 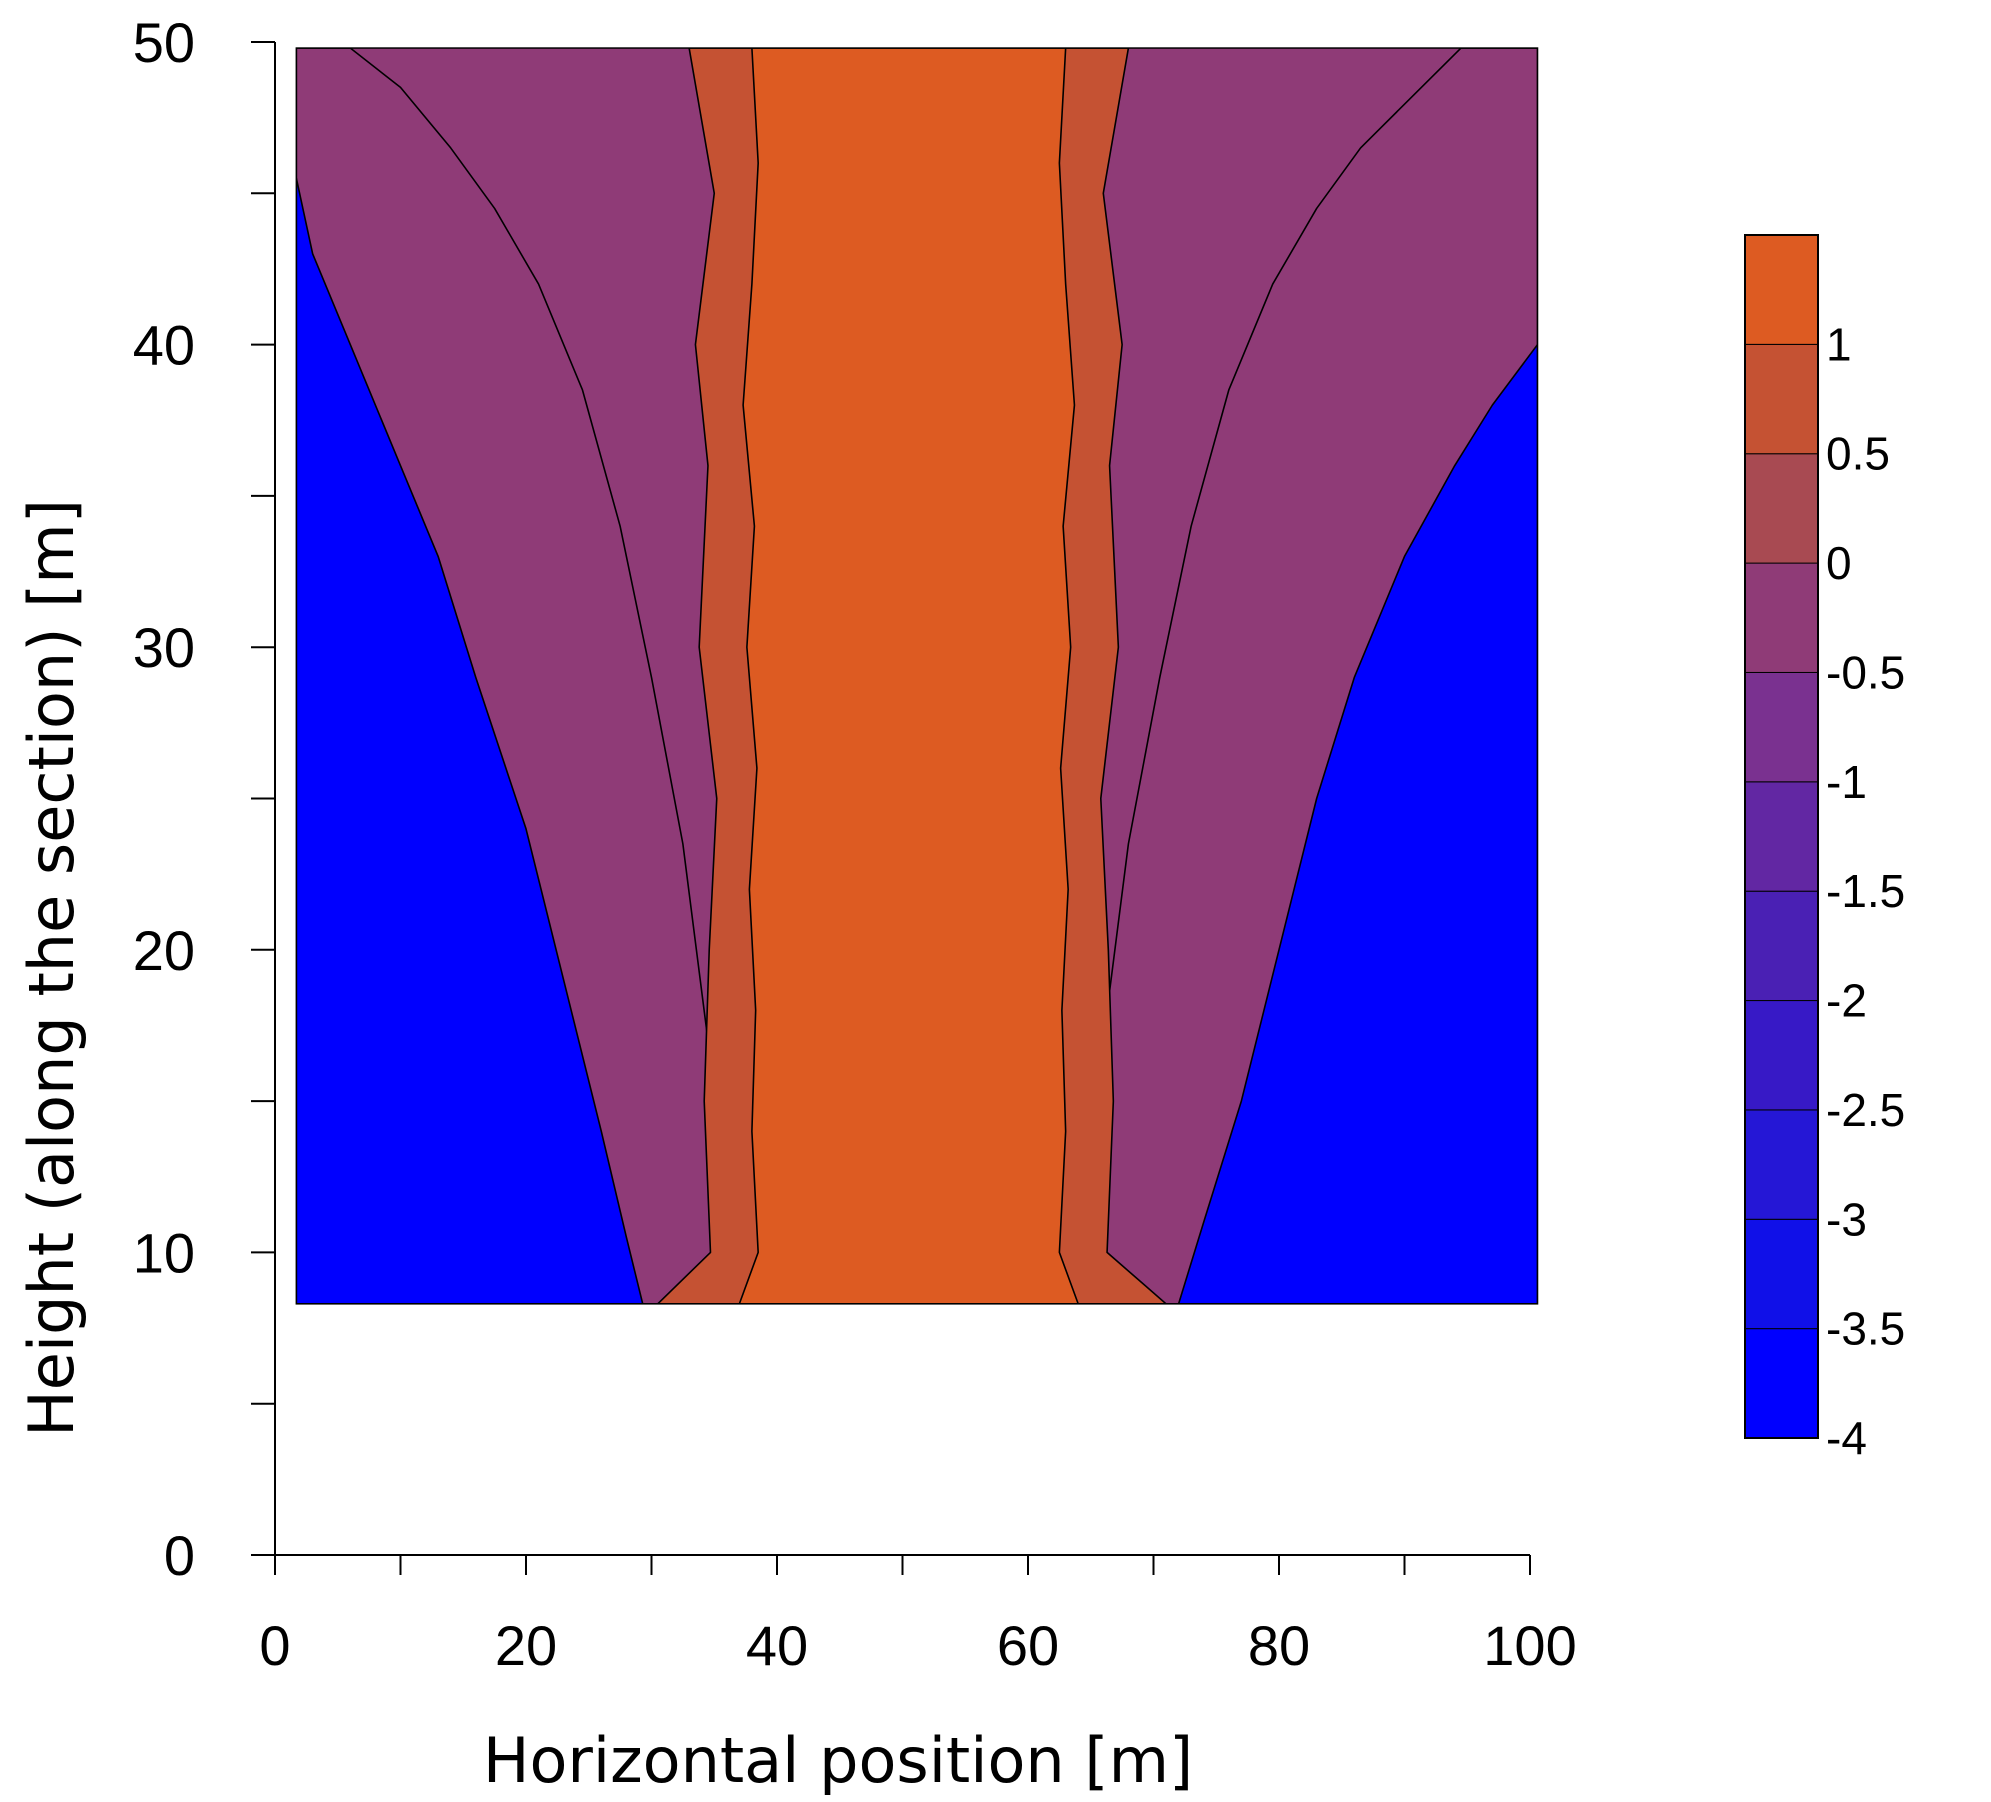 What do you see at coordinates (1846, 1219) in the screenshot?
I see `colorbar-label: -3` at bounding box center [1846, 1219].